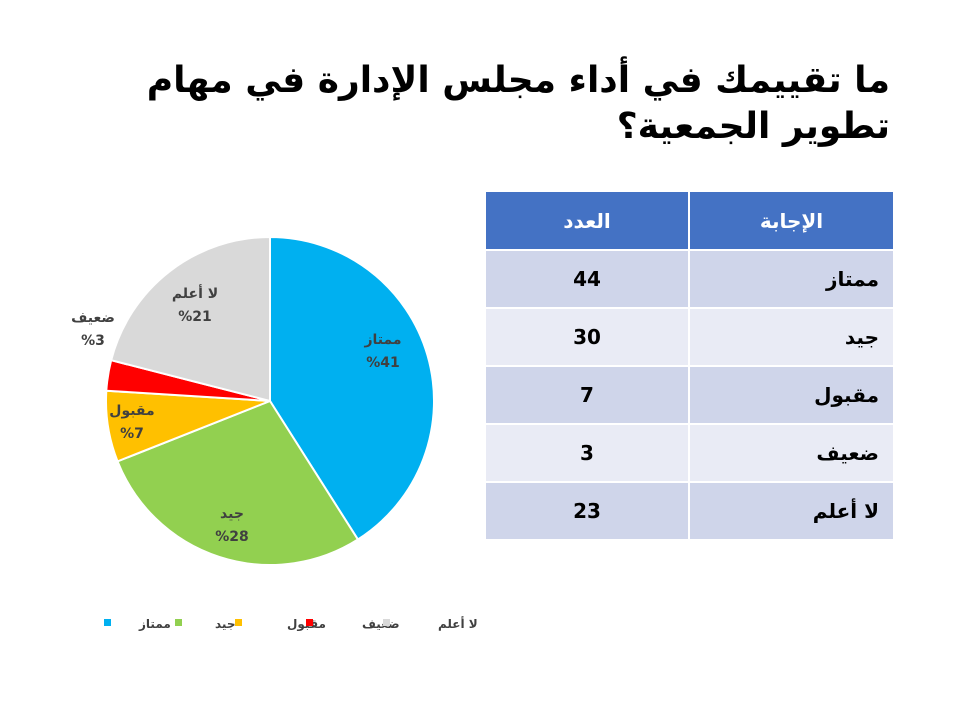  What do you see at coordinates (383, 363) in the screenshot?
I see `slice-value-label: %41` at bounding box center [383, 363].